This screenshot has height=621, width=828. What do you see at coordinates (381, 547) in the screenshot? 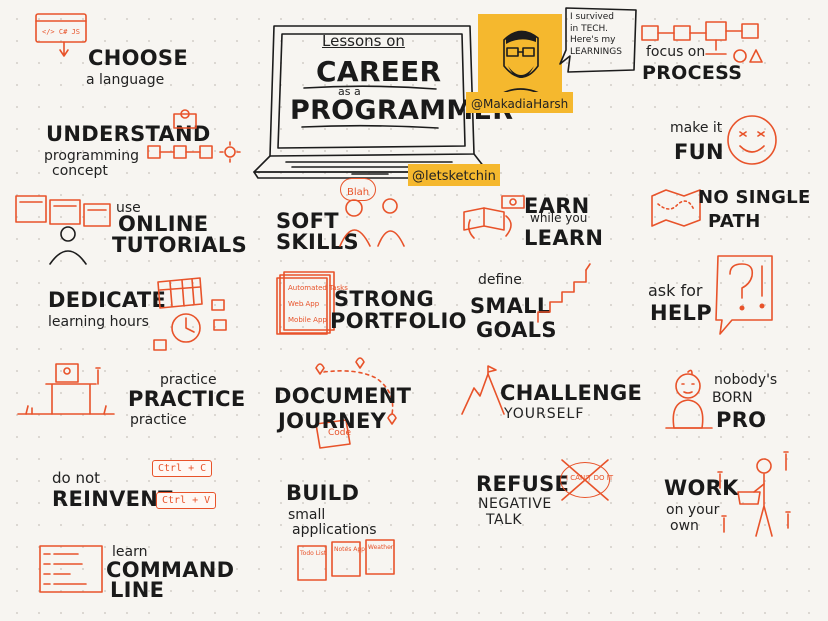
I see `build-card-3: Weather` at bounding box center [381, 547].